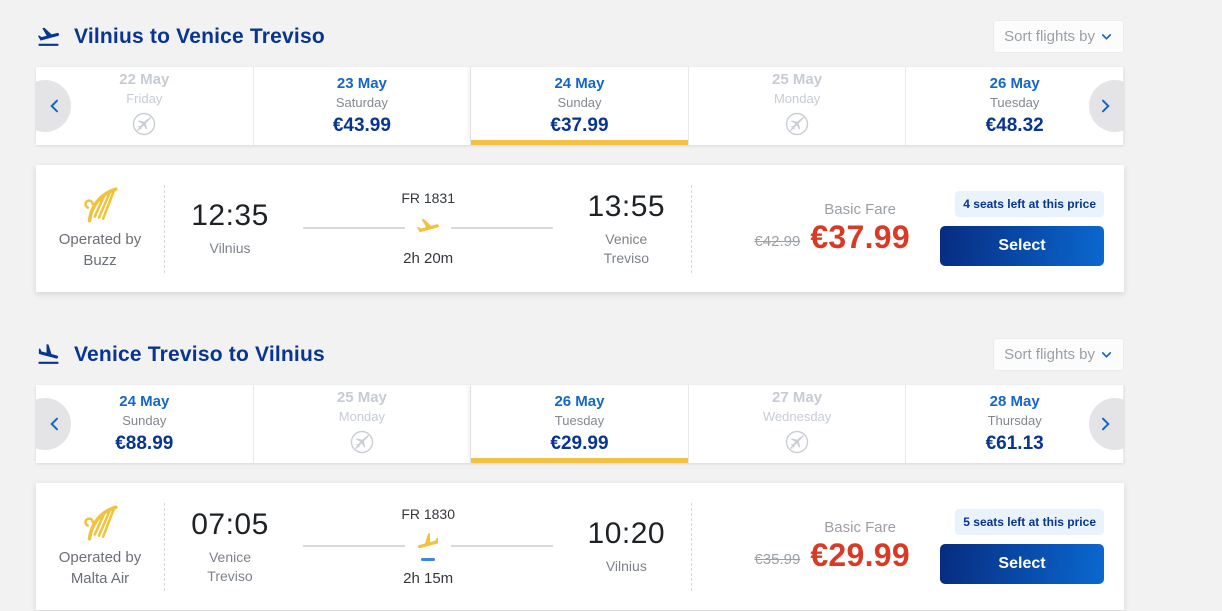 The image size is (1222, 611). Describe the element at coordinates (1029, 204) in the screenshot. I see `seats-left-badge: 4 seats left at this price` at that location.